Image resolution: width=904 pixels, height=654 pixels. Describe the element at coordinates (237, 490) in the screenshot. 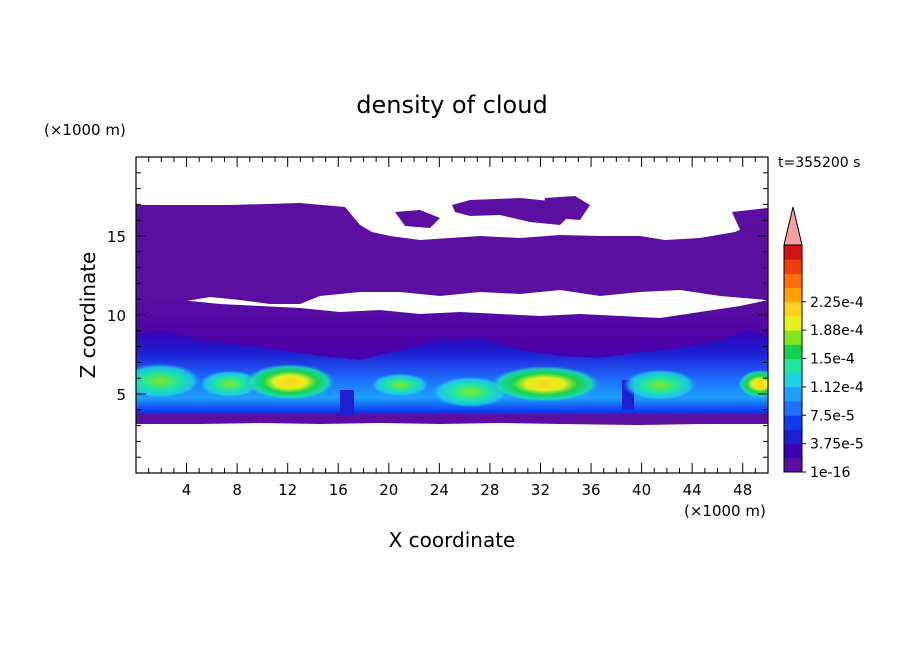

I see `x-tick-label: 8` at that location.